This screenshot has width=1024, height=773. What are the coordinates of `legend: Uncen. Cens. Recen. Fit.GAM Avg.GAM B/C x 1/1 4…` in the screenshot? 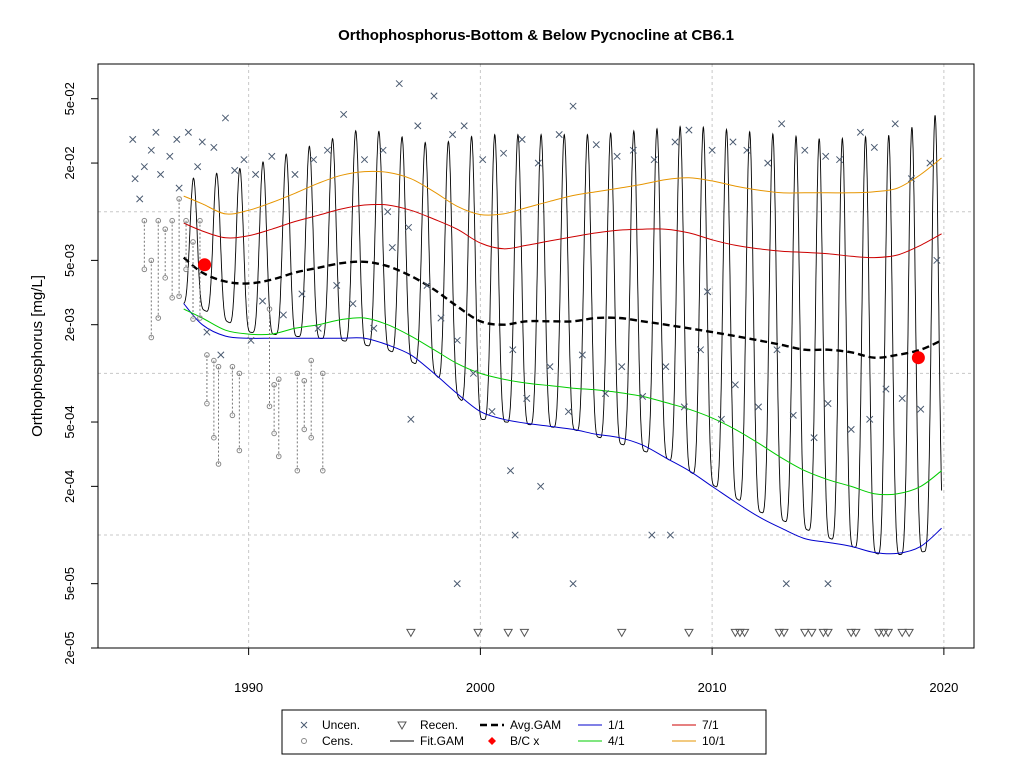 It's located at (524, 732).